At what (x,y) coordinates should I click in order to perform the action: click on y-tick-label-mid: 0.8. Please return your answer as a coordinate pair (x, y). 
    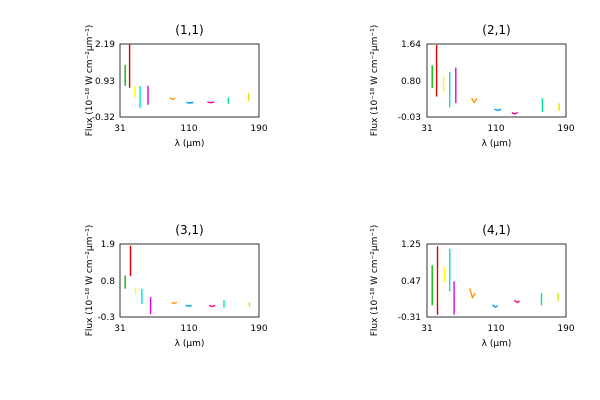
    Looking at the image, I should click on (108, 282).